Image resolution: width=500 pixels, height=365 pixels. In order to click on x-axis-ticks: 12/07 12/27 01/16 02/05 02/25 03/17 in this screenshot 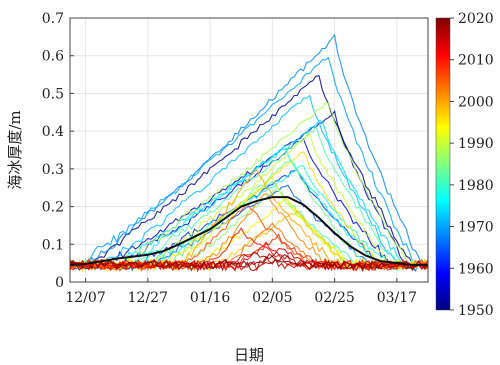, I will do `click(241, 292)`.